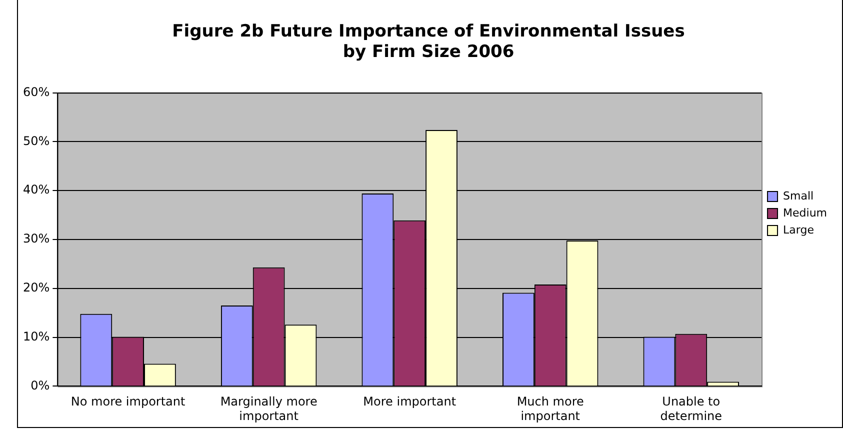 The height and width of the screenshot is (429, 843). What do you see at coordinates (550, 408) in the screenshot?
I see `x-tick-label: Much more important` at bounding box center [550, 408].